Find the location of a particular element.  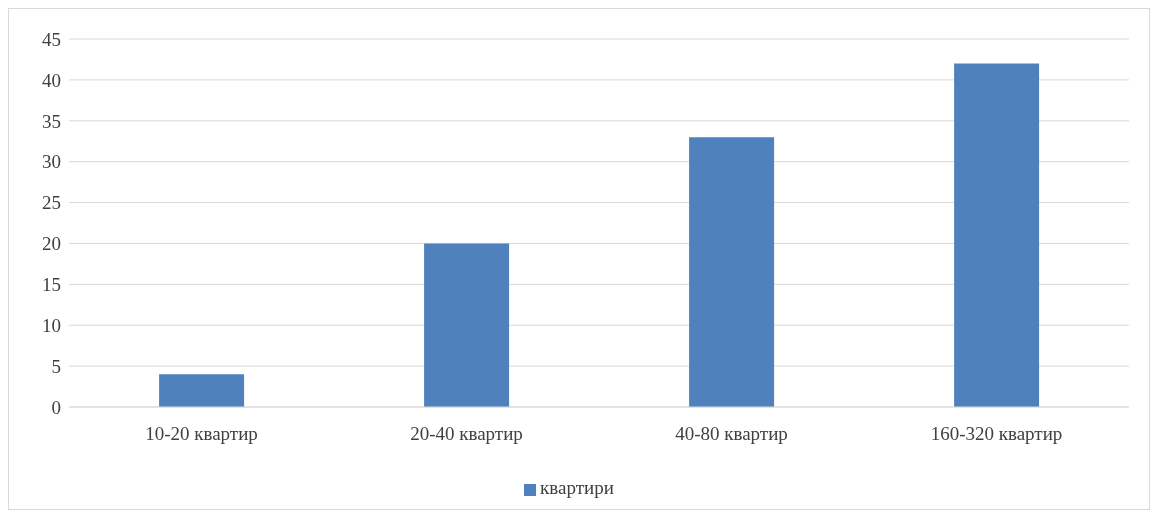

y-tick-label: 10 is located at coordinates (51, 325).